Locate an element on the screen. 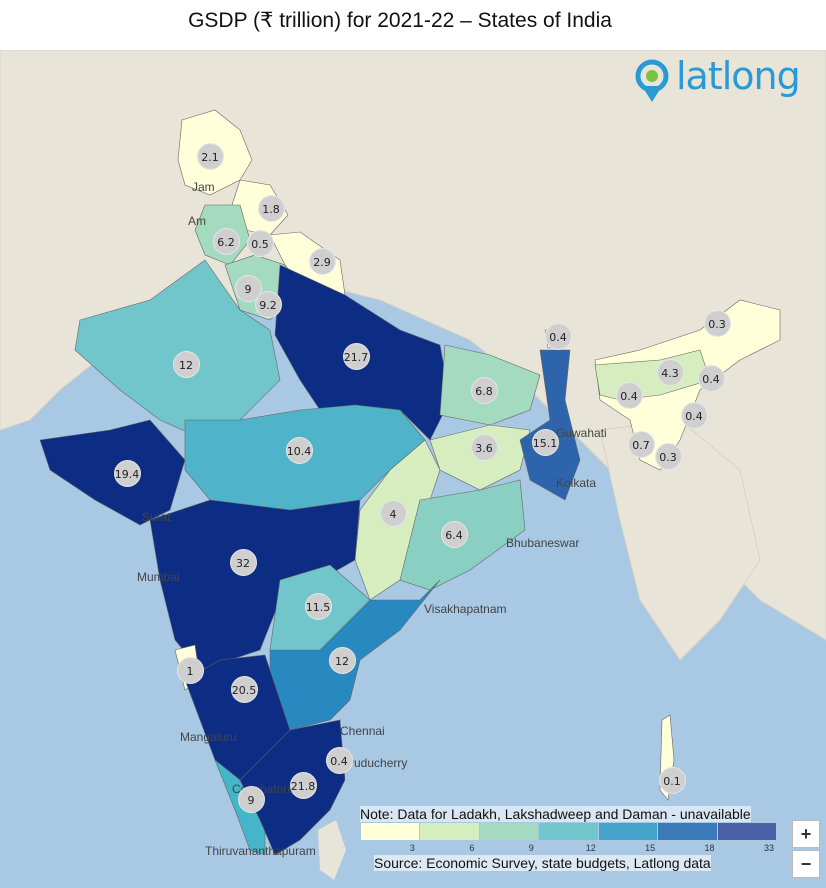 This screenshot has height=888, width=826. value-bubble: 3.6 is located at coordinates (484, 447).